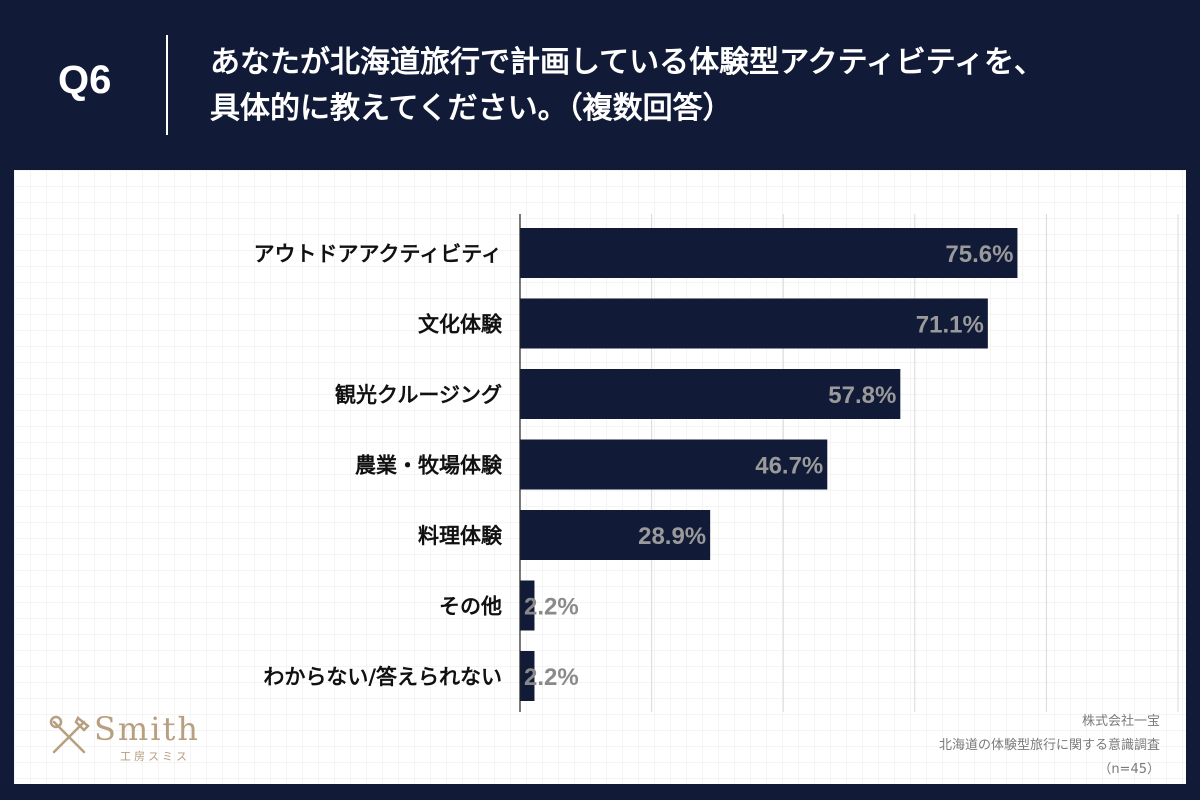  What do you see at coordinates (460, 325) in the screenshot?
I see `category-label: 文化体験` at bounding box center [460, 325].